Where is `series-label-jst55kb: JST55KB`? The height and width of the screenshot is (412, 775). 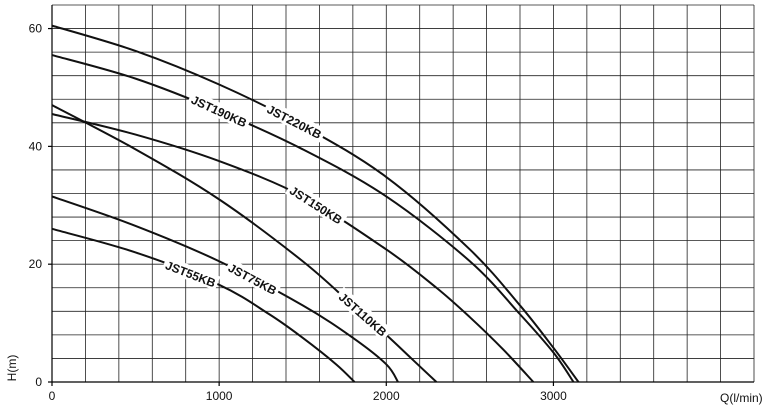
series-label-jst55kb: JST55KB is located at coordinates (190, 274).